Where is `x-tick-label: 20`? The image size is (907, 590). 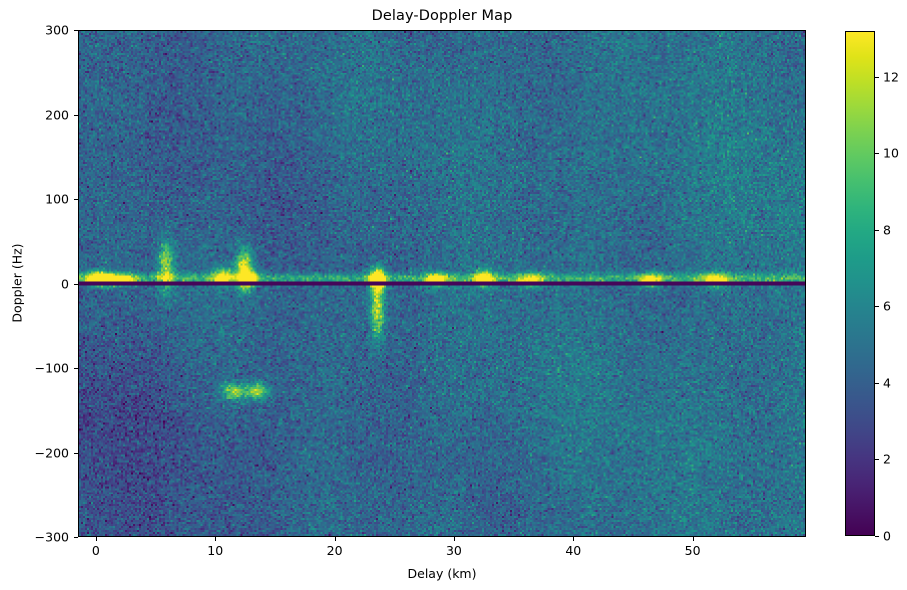
x-tick-label: 20 is located at coordinates (334, 550).